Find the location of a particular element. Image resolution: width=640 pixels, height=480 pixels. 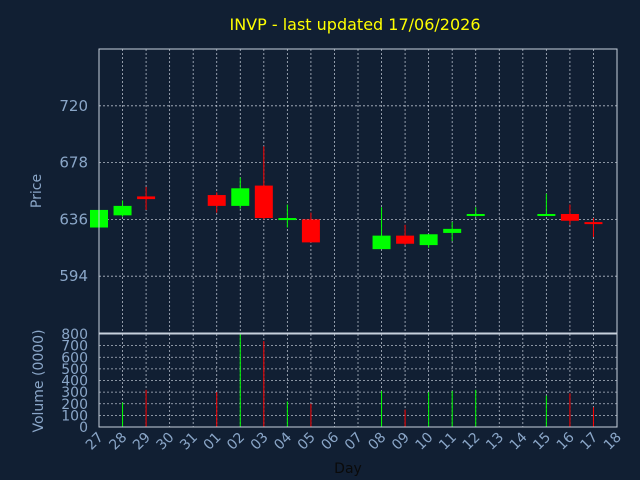

x-tick-label: 30 is located at coordinates (166, 442).